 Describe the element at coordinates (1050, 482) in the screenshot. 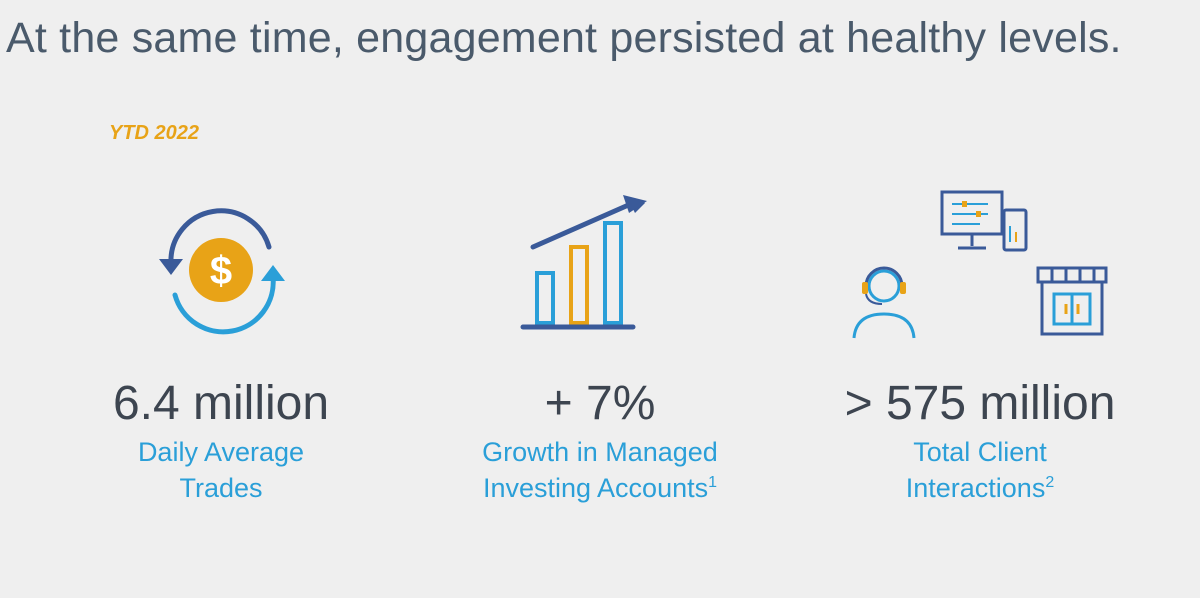

I see `footnote-marker: 2` at that location.